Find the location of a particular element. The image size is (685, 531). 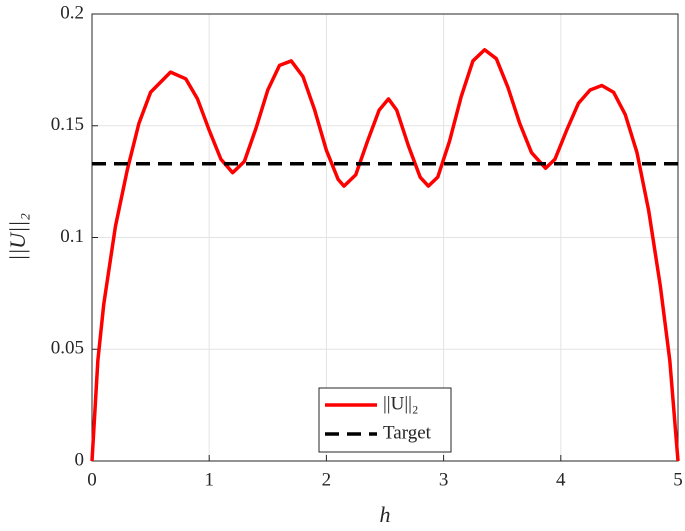

legend: ||U||₂ Target is located at coordinates (385, 420).